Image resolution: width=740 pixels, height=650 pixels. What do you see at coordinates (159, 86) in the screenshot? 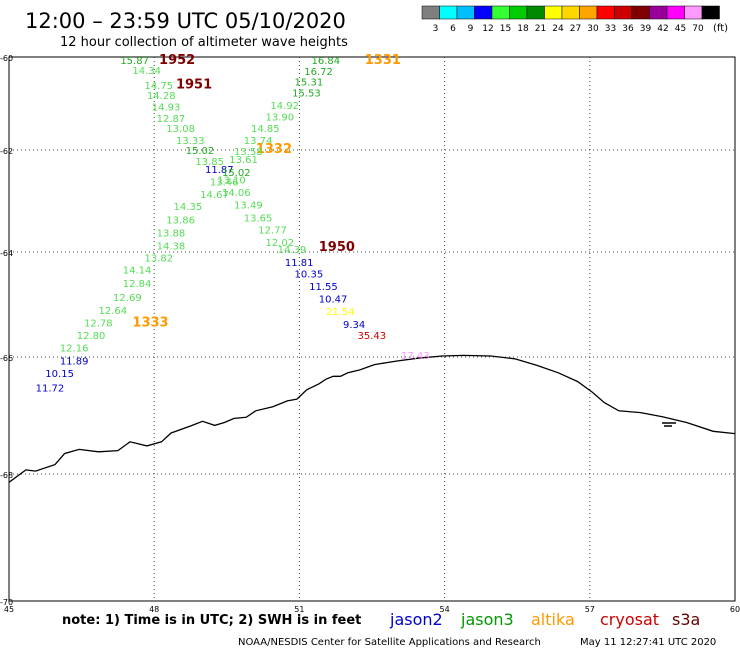
I see `wave-height-value: 14.75` at bounding box center [159, 86].